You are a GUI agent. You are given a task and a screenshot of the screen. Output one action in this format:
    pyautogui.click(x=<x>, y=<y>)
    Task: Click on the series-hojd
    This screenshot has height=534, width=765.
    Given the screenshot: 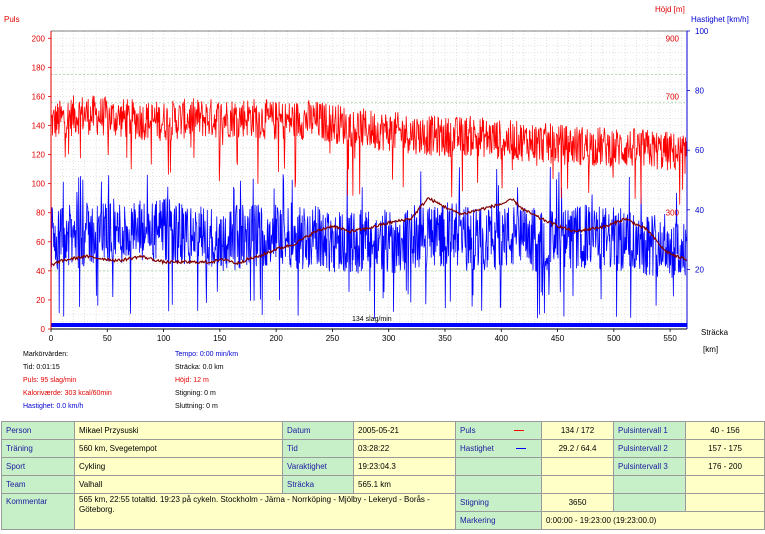 What is the action you would take?
    pyautogui.click(x=369, y=232)
    